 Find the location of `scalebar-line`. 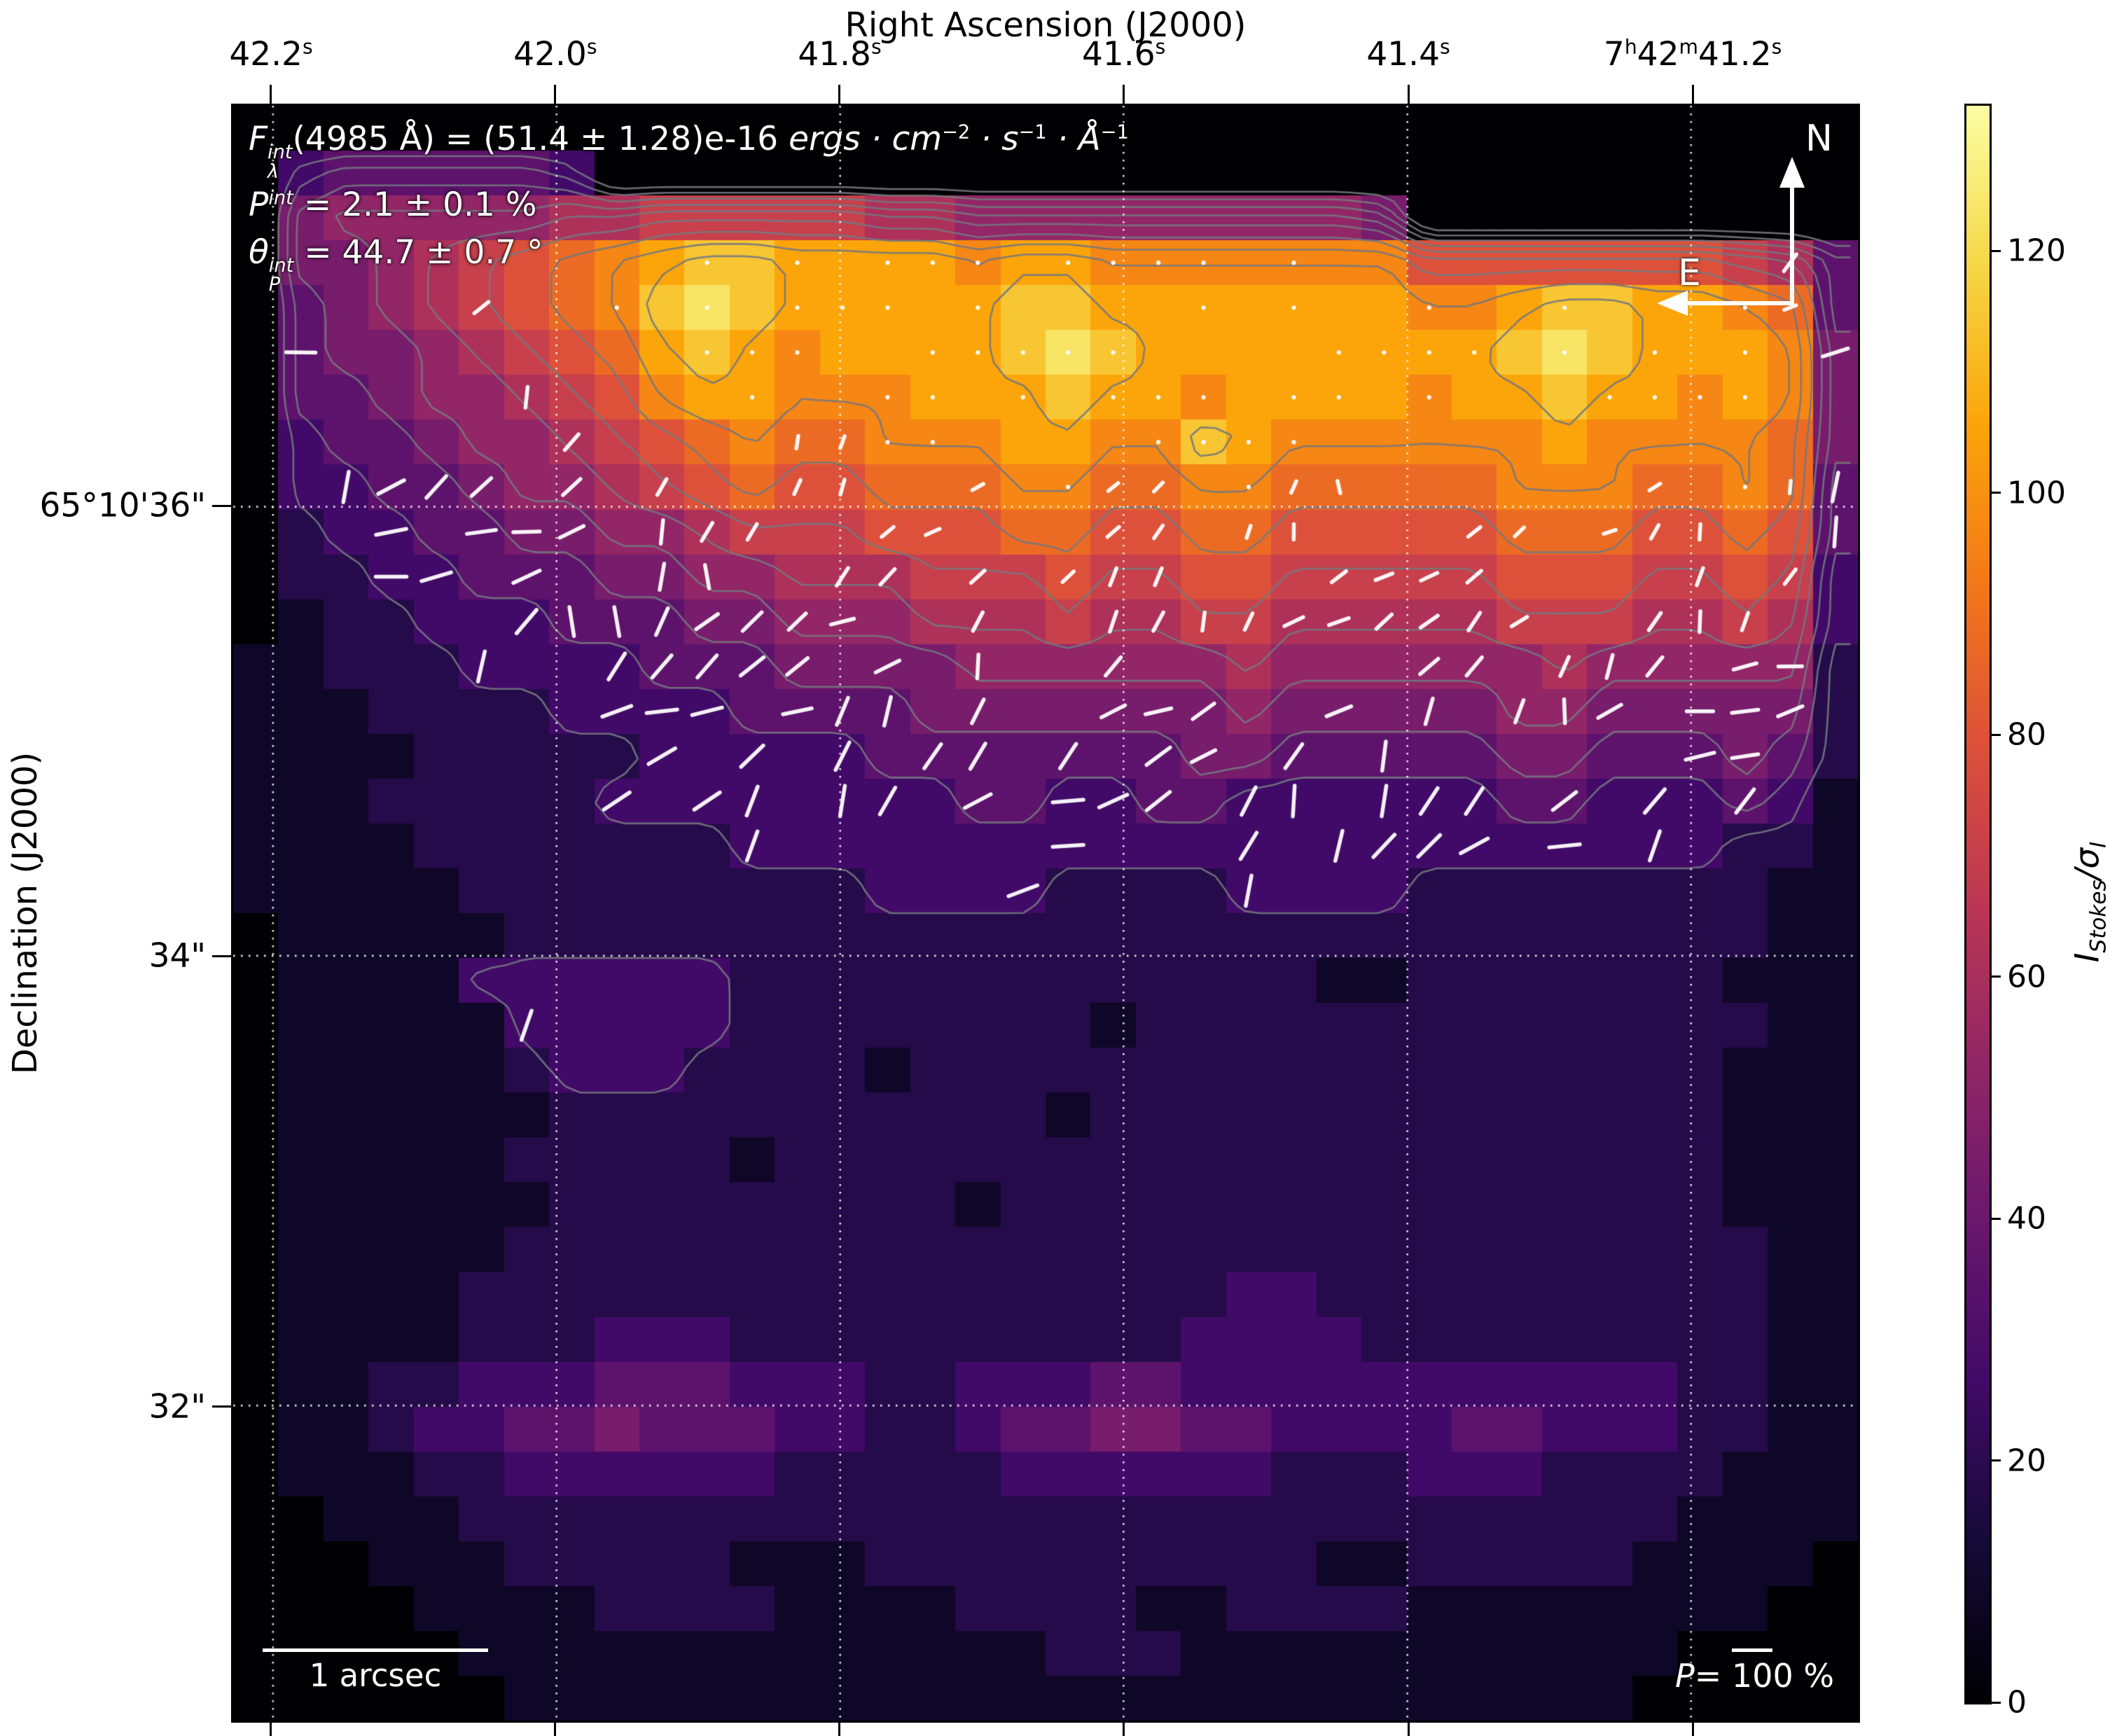

scalebar-line is located at coordinates (375, 1650).